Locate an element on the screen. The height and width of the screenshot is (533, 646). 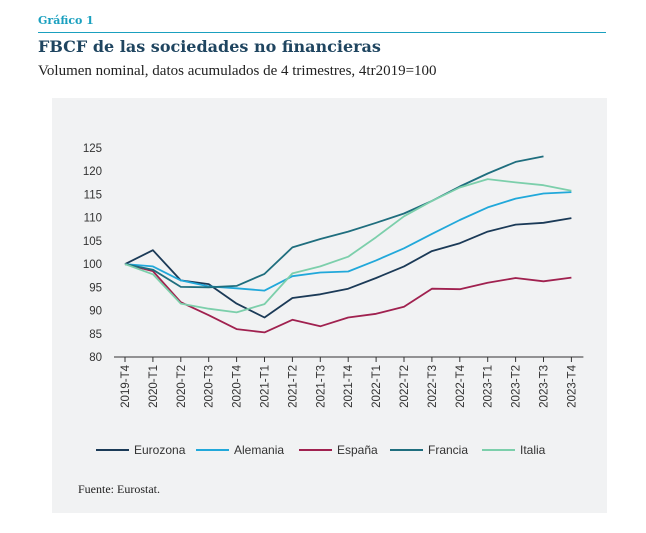
x-tick-label: 2019-T4 is located at coordinates (126, 385).